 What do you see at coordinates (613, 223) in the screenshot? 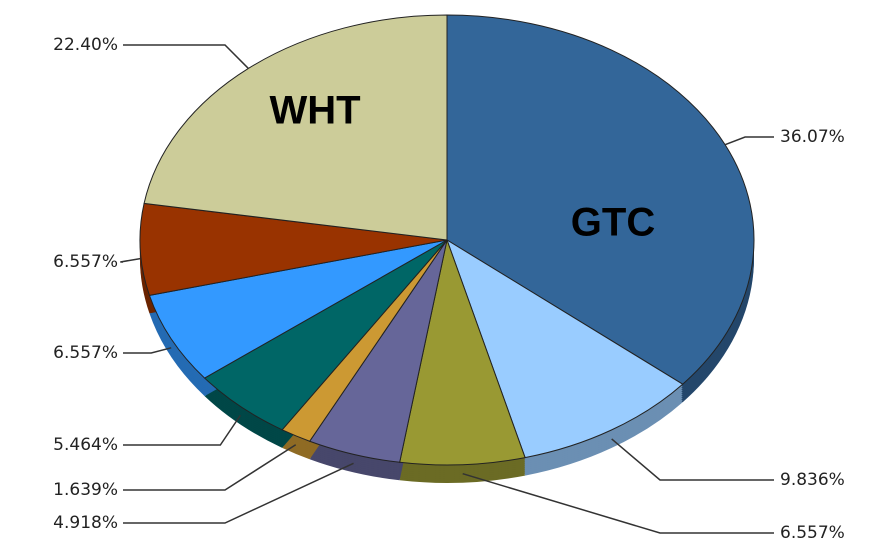
I see `category-label: GTC` at bounding box center [613, 223].